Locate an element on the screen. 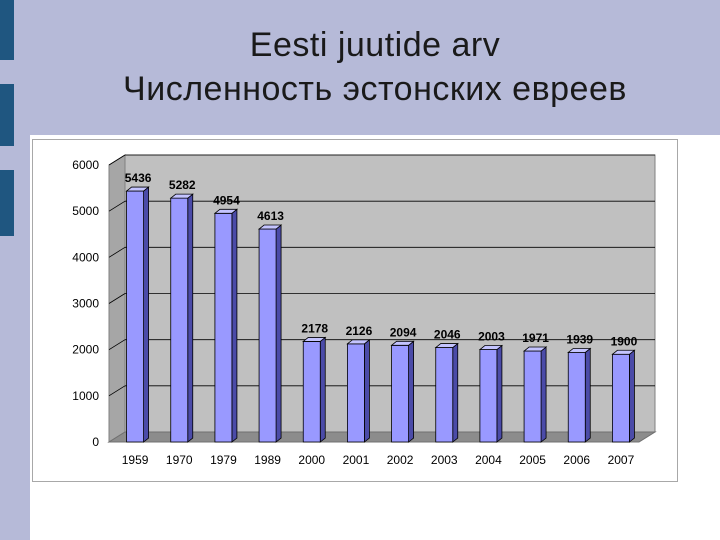 The height and width of the screenshot is (540, 720). y-tick-label: 1000 is located at coordinates (85, 396).